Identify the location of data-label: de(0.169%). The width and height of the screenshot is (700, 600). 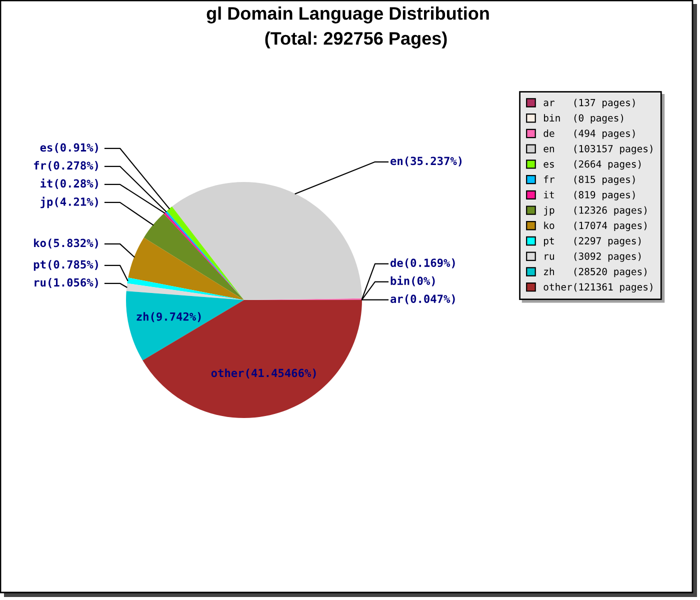
(422, 263).